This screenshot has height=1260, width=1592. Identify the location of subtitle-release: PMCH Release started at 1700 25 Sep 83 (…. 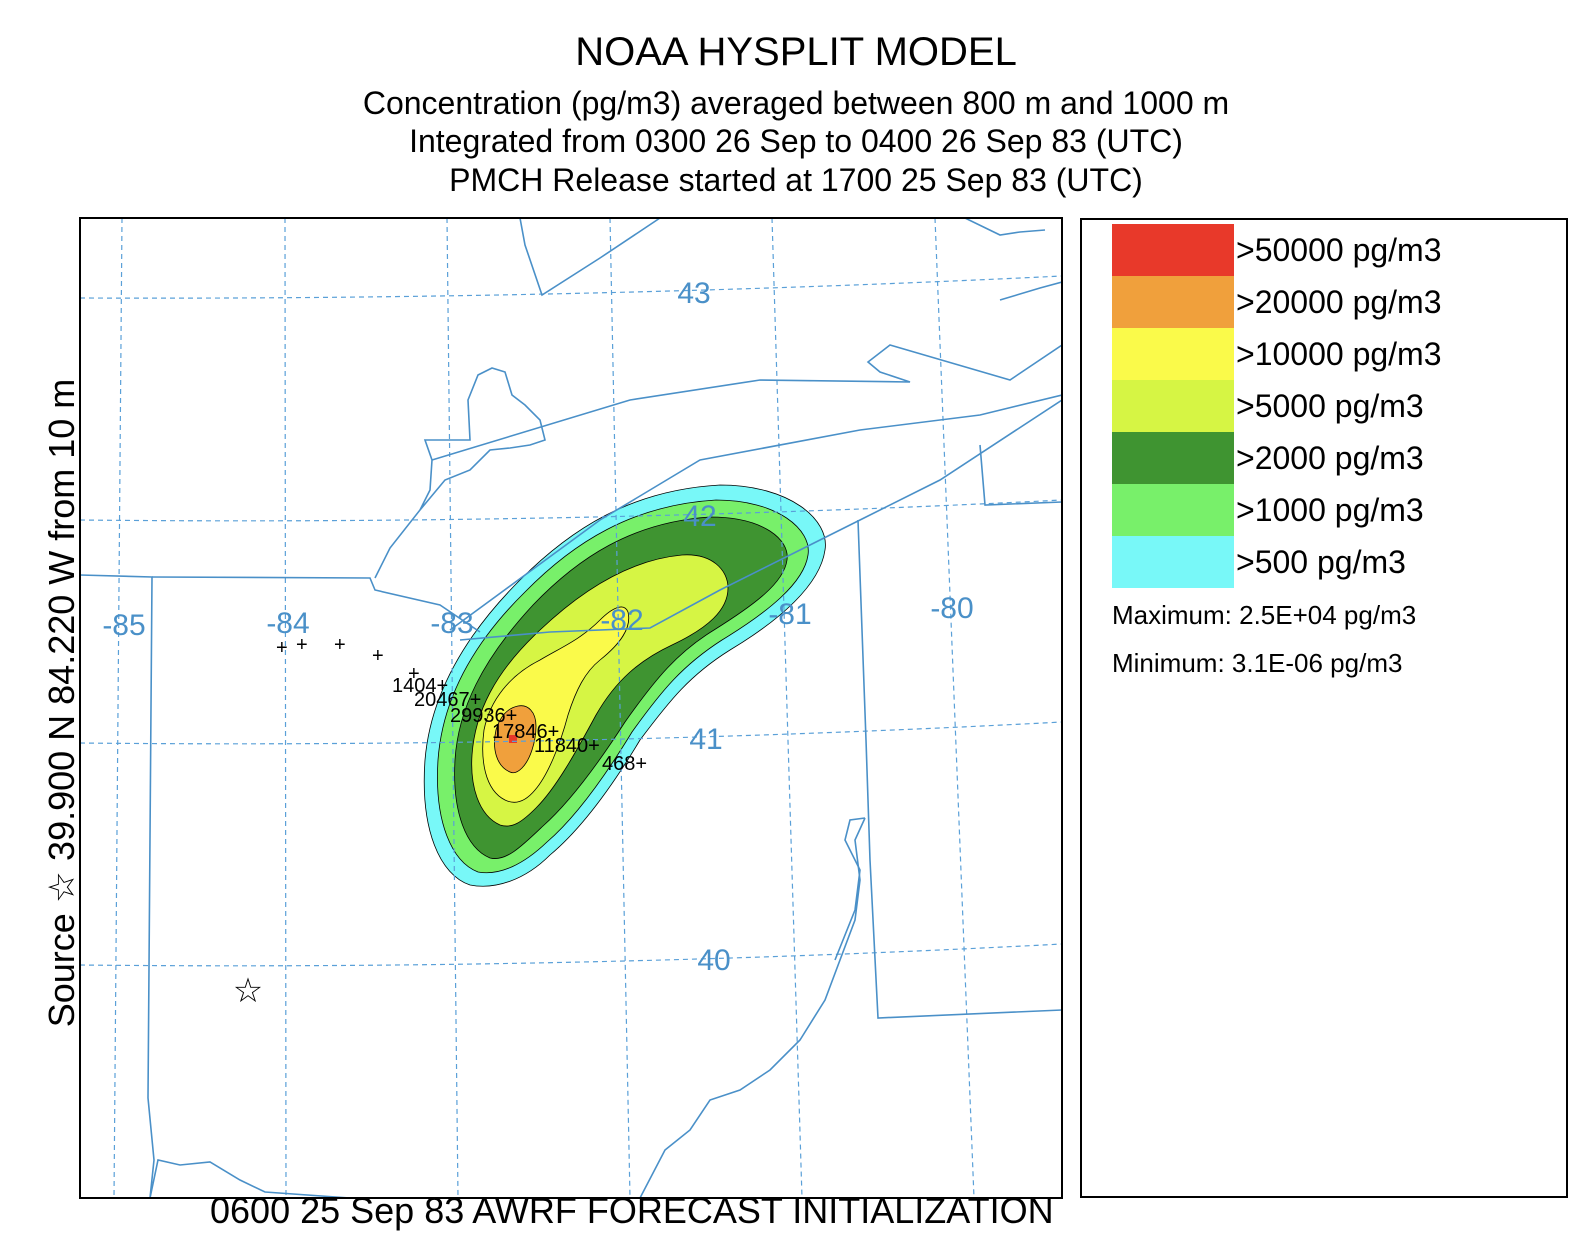
(796, 180).